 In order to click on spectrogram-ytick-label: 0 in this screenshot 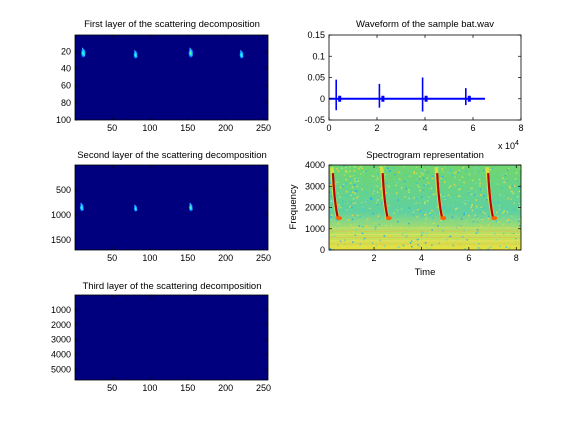, I will do `click(322, 250)`.